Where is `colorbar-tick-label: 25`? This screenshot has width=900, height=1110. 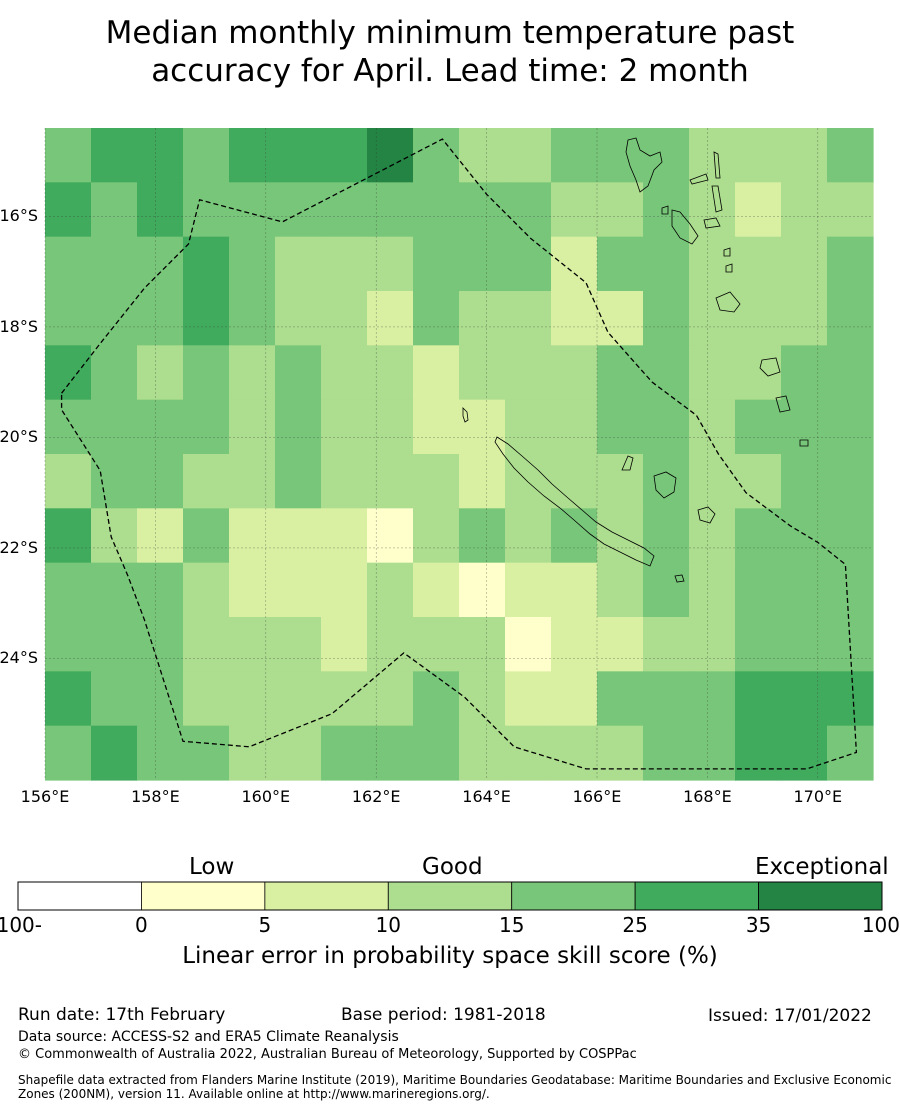 colorbar-tick-label: 25 is located at coordinates (635, 925).